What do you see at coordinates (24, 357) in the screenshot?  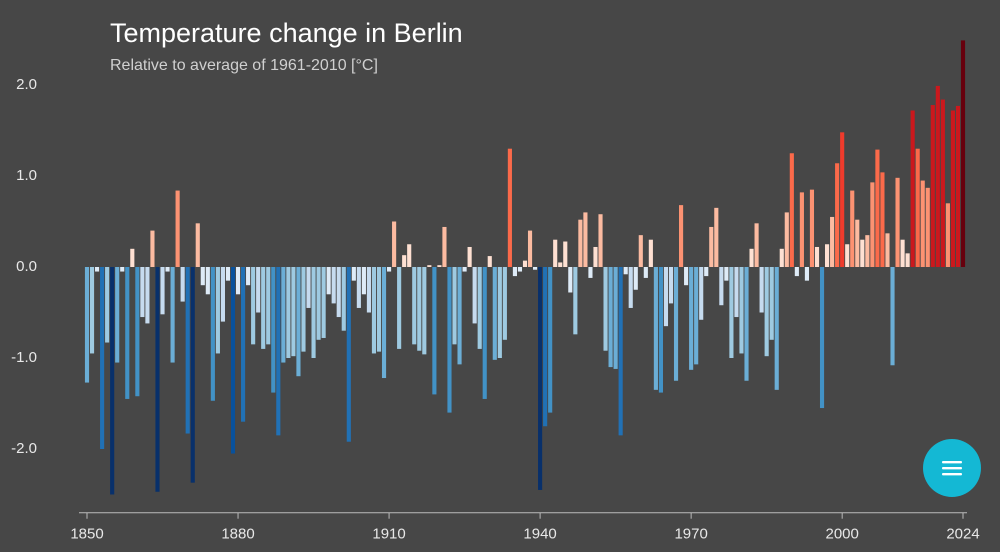 I see `y-tick-label: -1.0` at bounding box center [24, 357].